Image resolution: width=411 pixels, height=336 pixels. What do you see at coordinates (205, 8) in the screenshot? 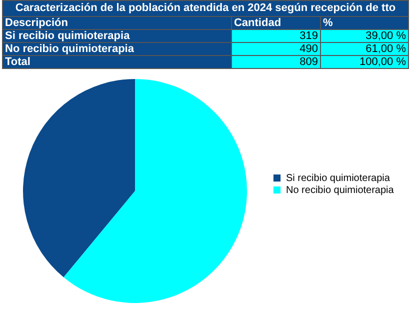
I see `chart-title: Caracterización de la población atendida en 2024 según recepción de tto` at bounding box center [205, 8].